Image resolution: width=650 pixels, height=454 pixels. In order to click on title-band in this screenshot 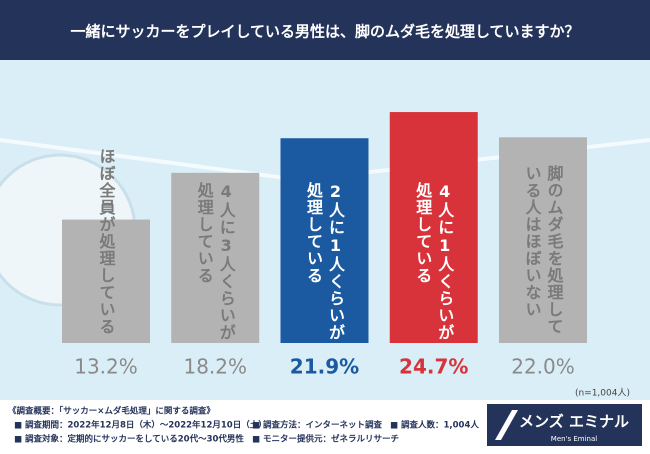, I will do `click(325, 30)`.